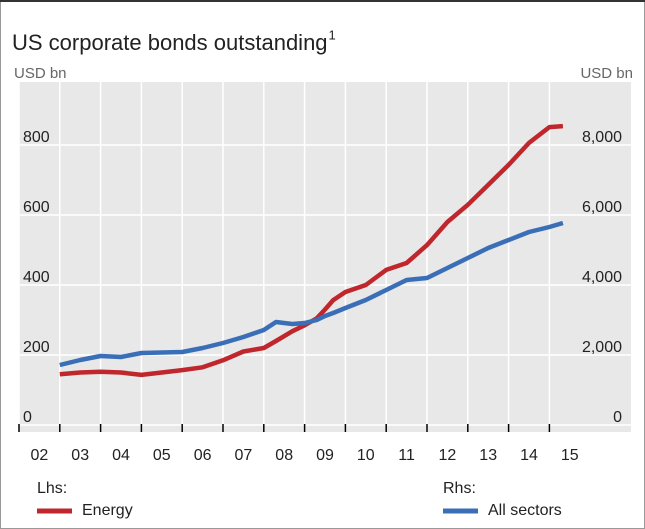  What do you see at coordinates (40, 73) in the screenshot?
I see `y-axis-label: USD bn` at bounding box center [40, 73].